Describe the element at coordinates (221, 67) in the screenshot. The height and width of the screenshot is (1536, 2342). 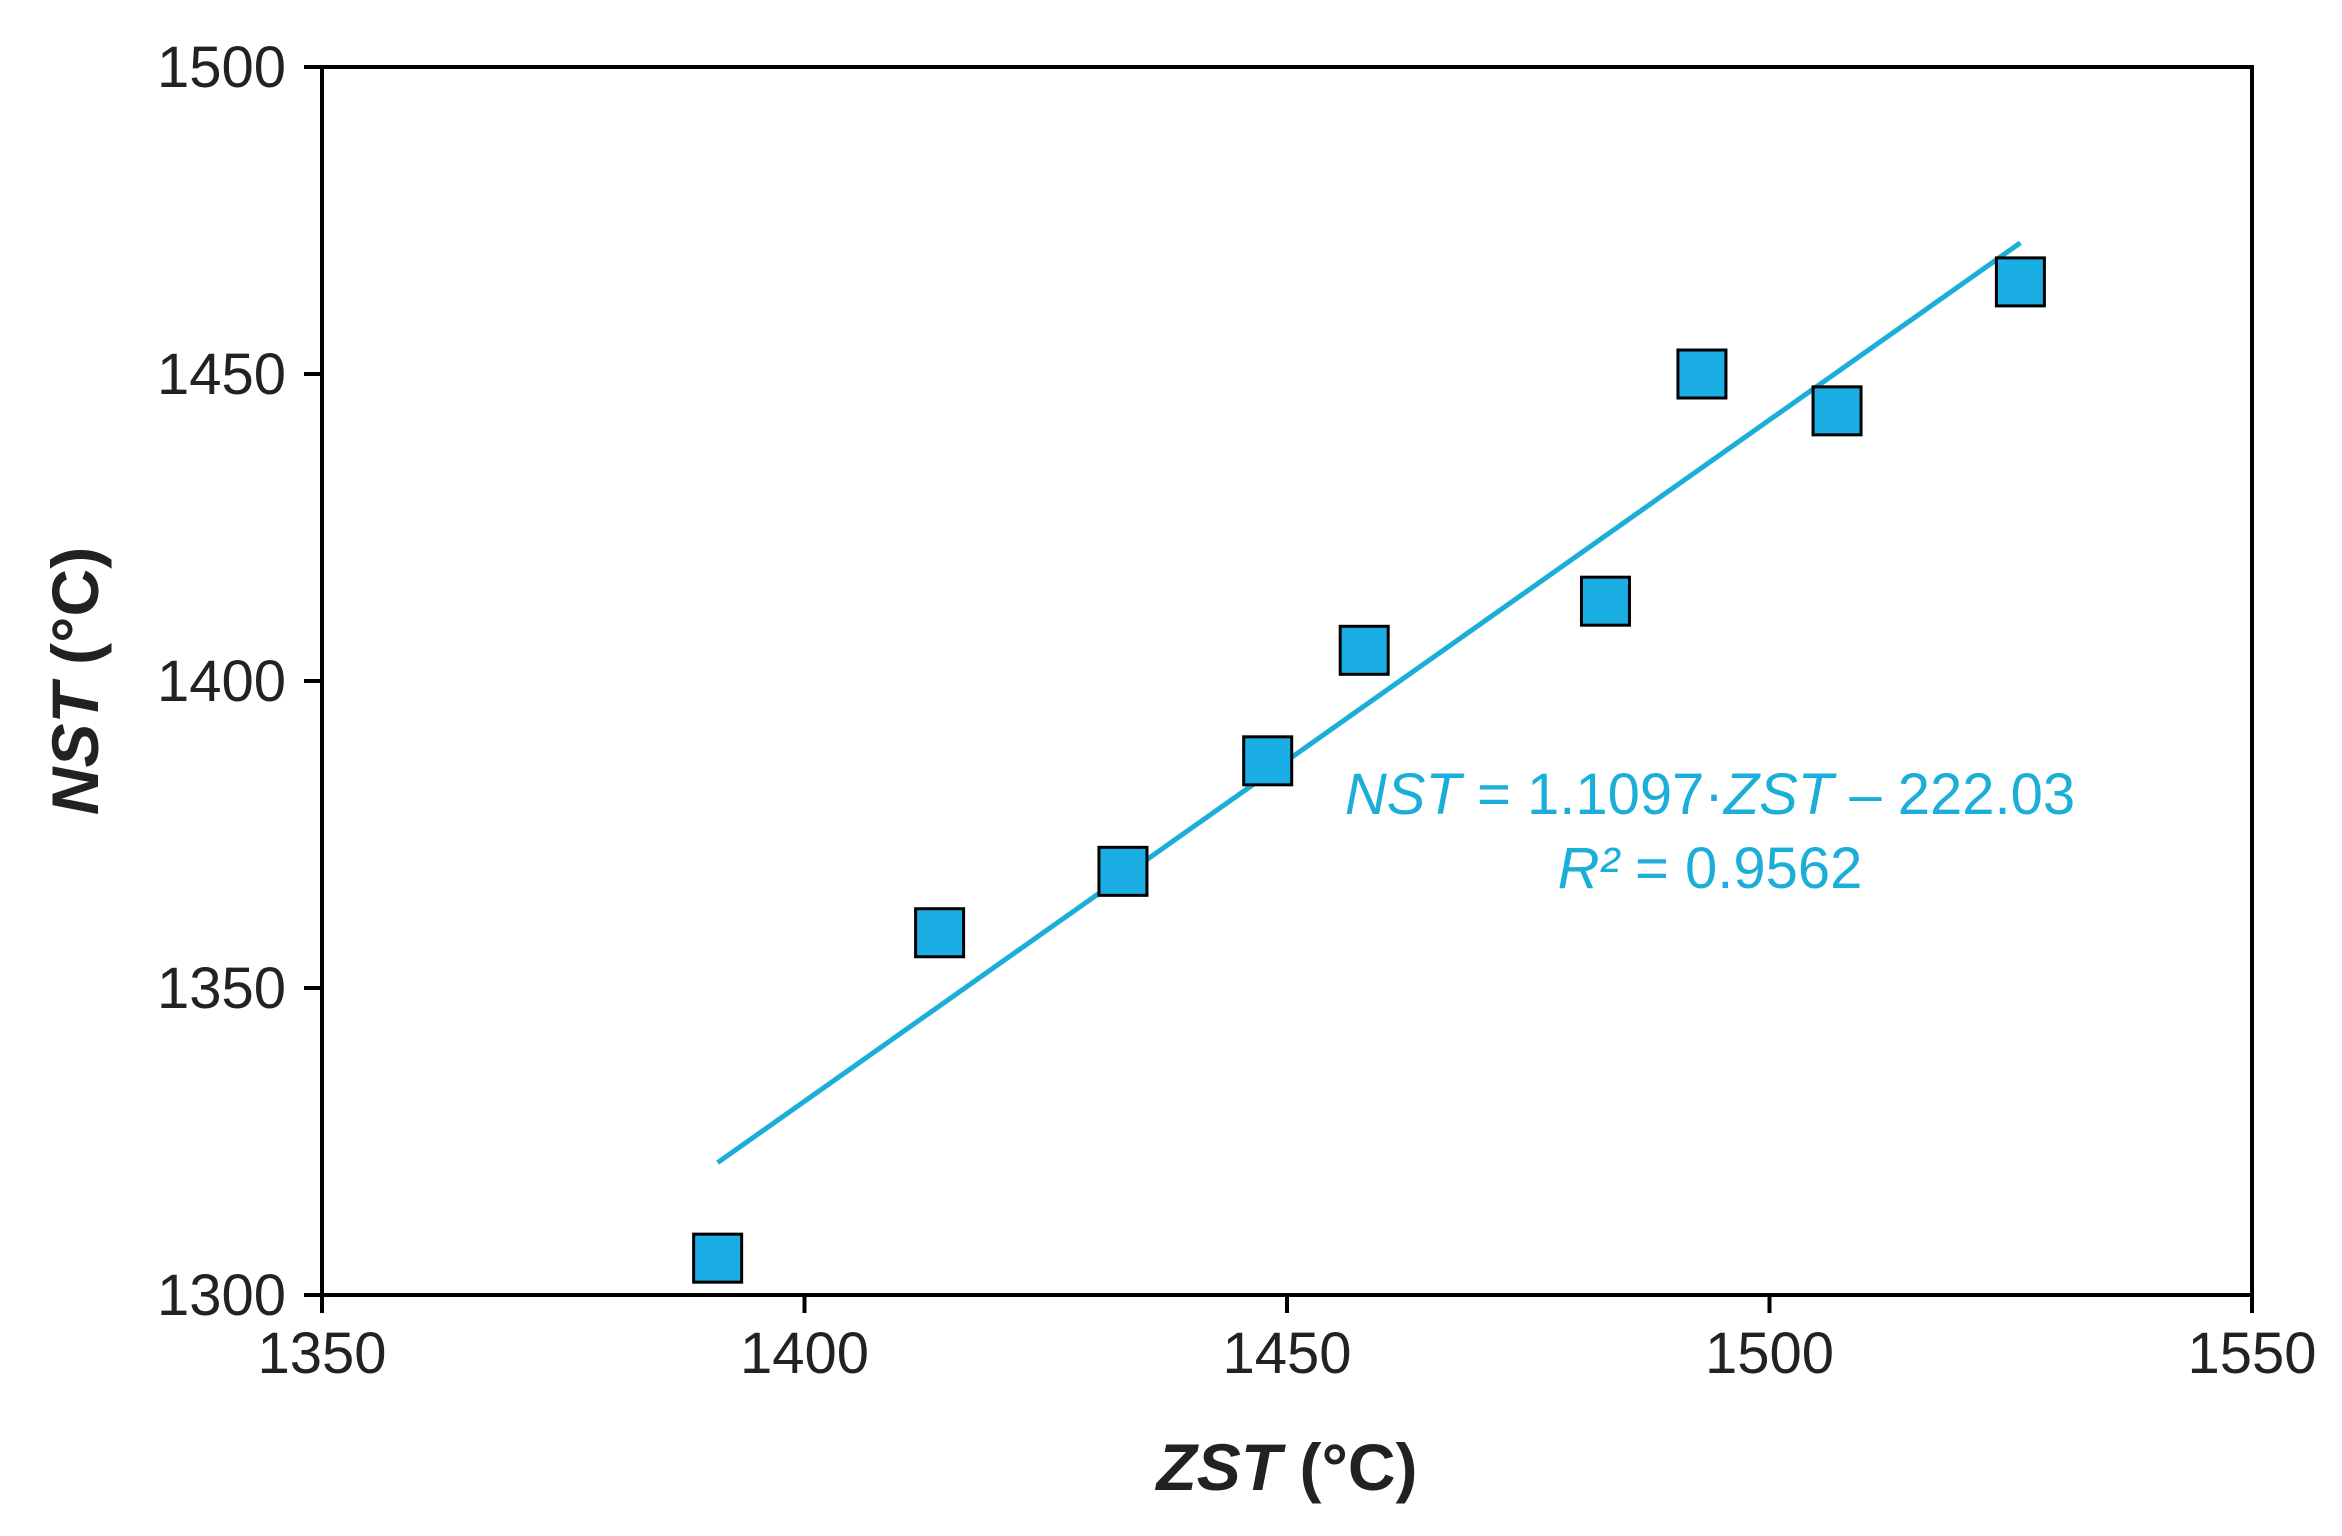
I see `y-tick-label: 1500` at that location.